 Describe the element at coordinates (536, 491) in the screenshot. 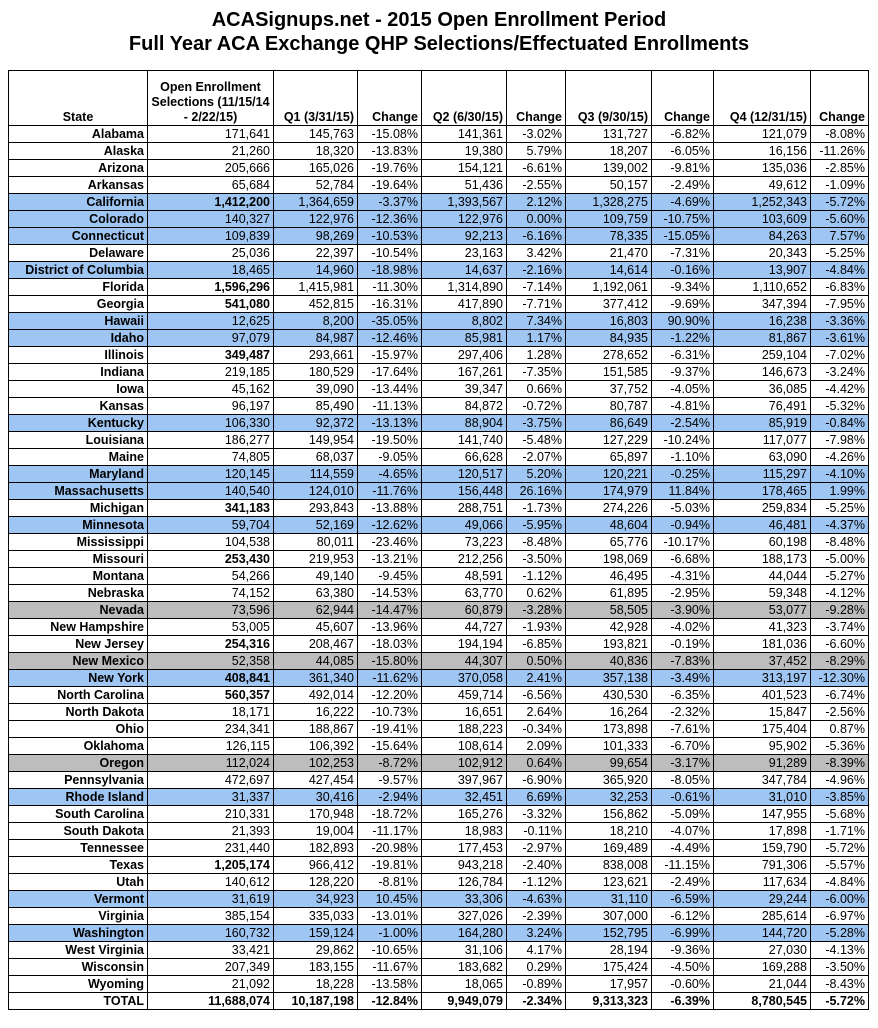

I see `value-cell: 26.16%` at that location.